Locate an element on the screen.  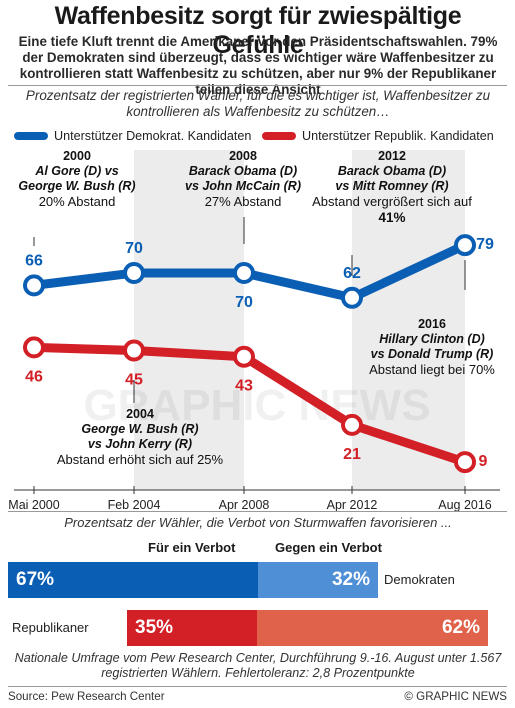
legend-dem: Unterstützer Demokrat. Kandidaten is located at coordinates (132, 136).